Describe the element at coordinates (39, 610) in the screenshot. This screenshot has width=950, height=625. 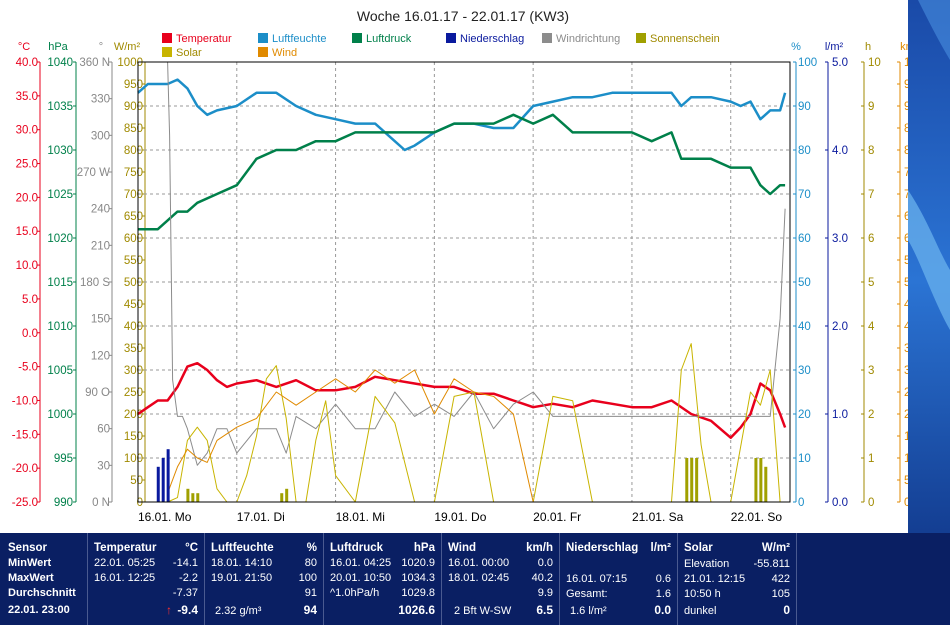
I see `current-timestamp: 22.01. 23:00` at that location.